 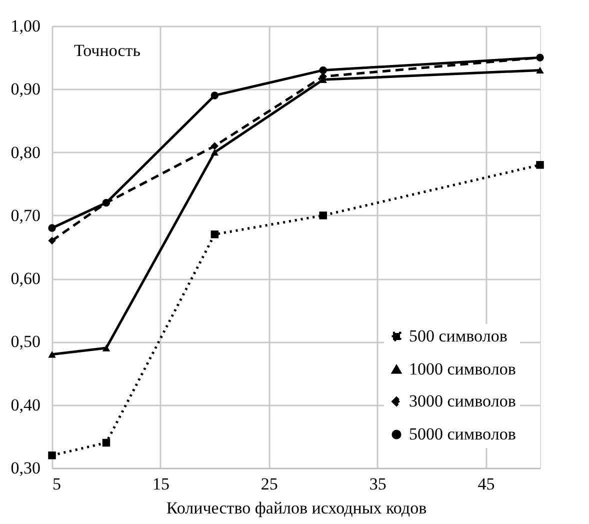 What do you see at coordinates (458, 336) in the screenshot?
I see `legend-label: 500 символов` at bounding box center [458, 336].